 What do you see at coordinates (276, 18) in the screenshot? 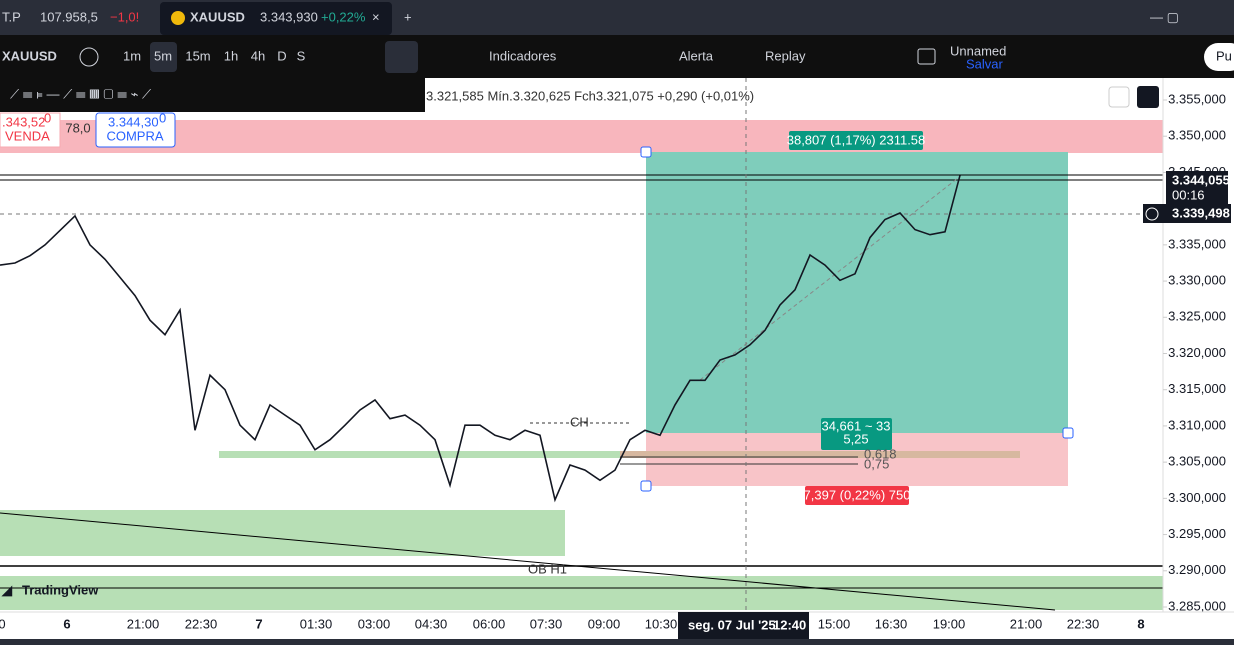
I see `active-tab` at bounding box center [276, 18].